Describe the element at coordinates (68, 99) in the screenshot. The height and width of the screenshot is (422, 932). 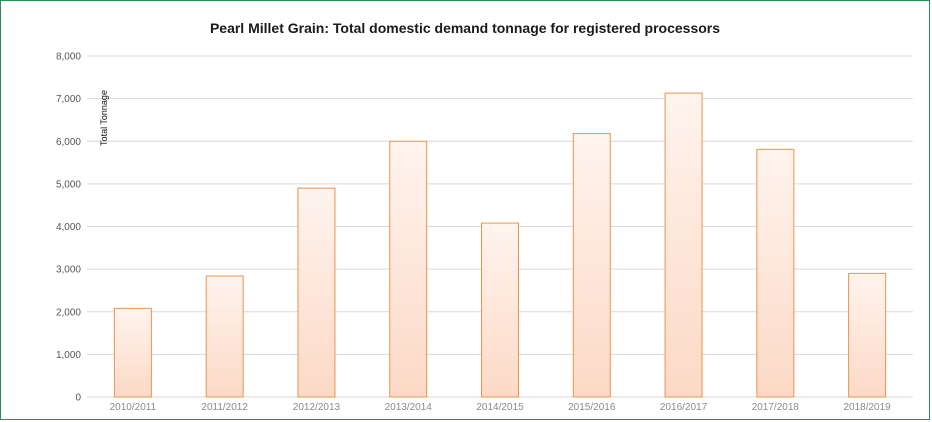
I see `y-tick-label: 7,000` at that location.